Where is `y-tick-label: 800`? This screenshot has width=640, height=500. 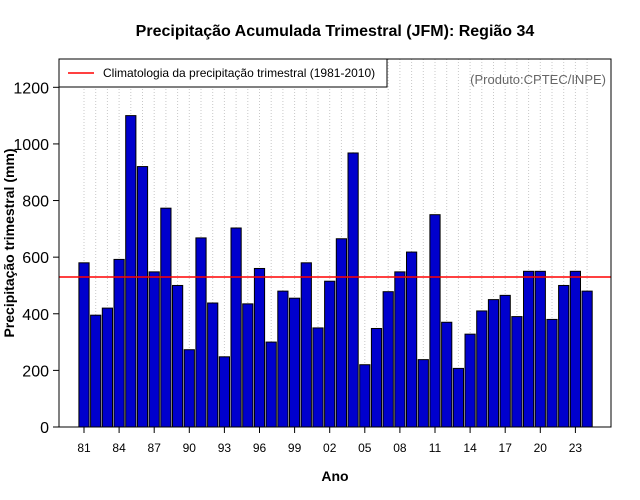
y-tick-label: 800 is located at coordinates (35, 202).